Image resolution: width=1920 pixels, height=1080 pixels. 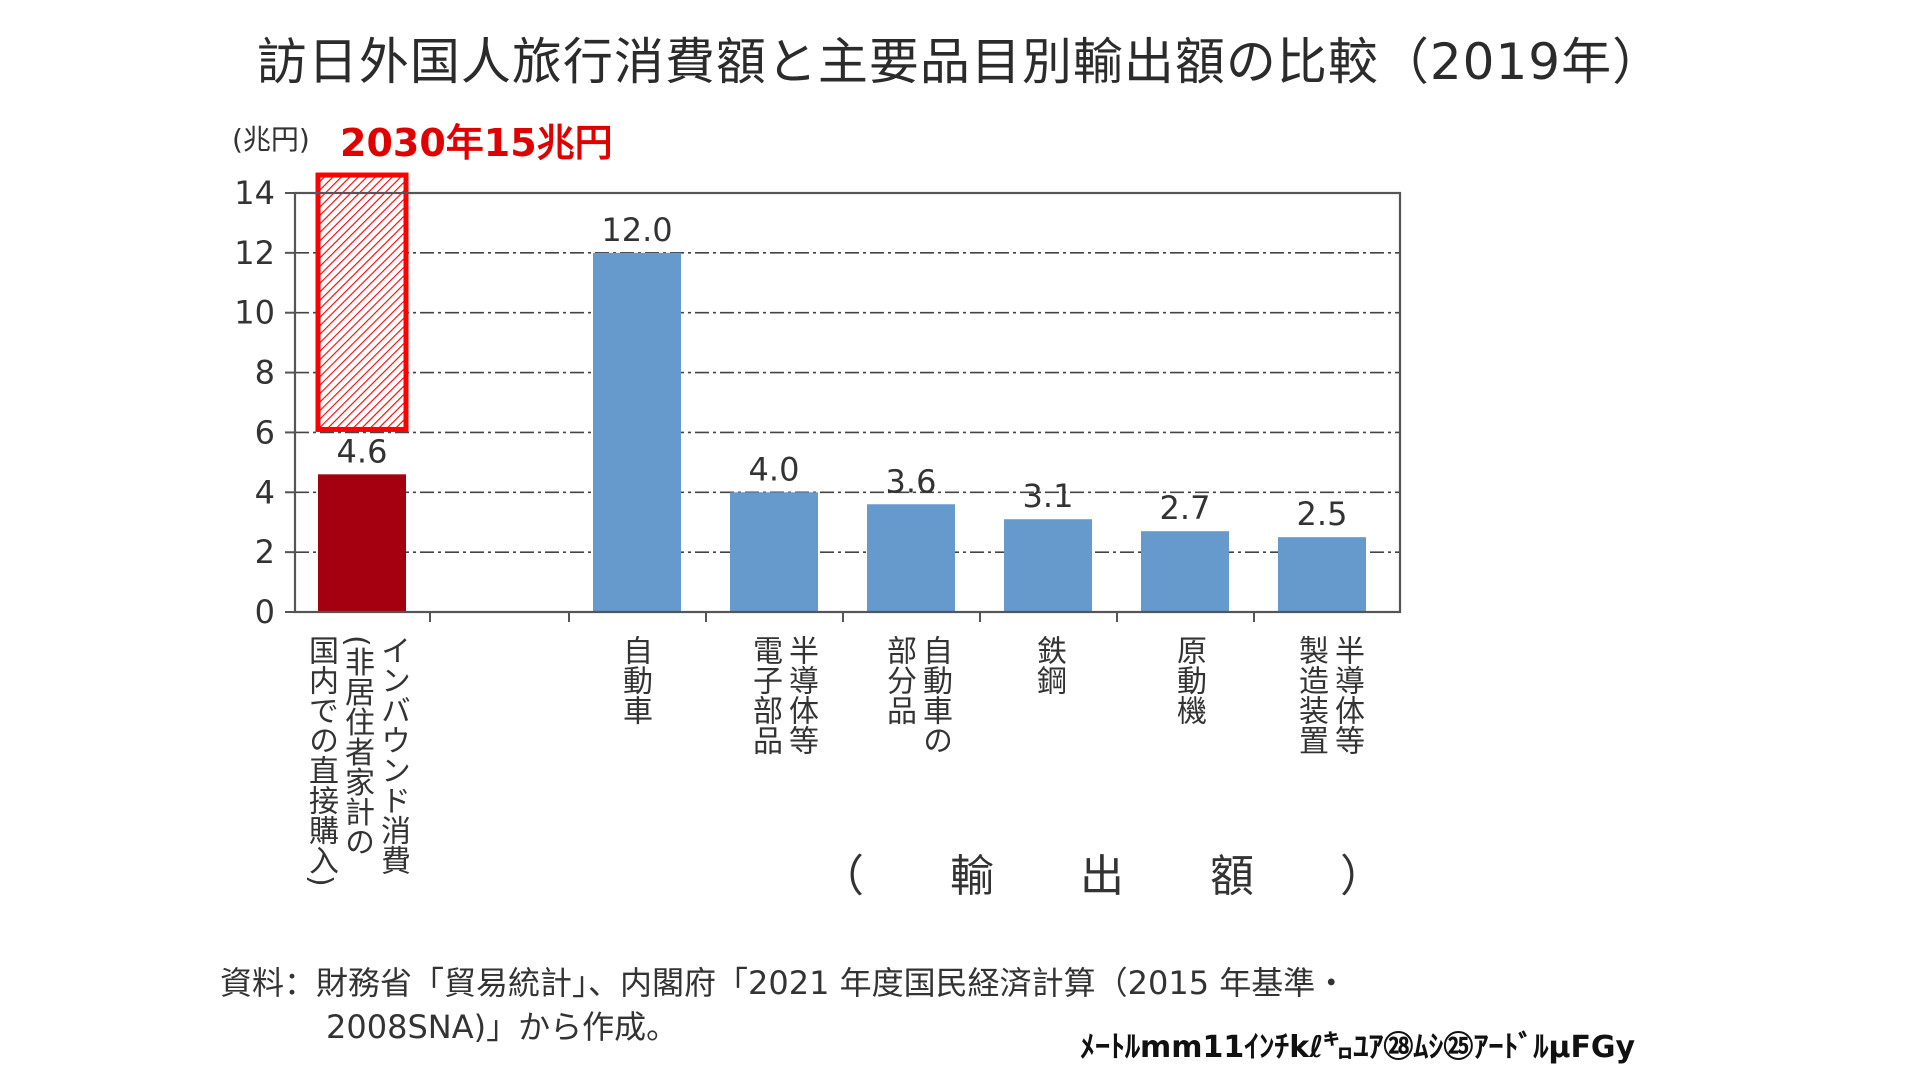 What do you see at coordinates (1185, 508) in the screenshot?
I see `value-label: 2.7` at bounding box center [1185, 508].